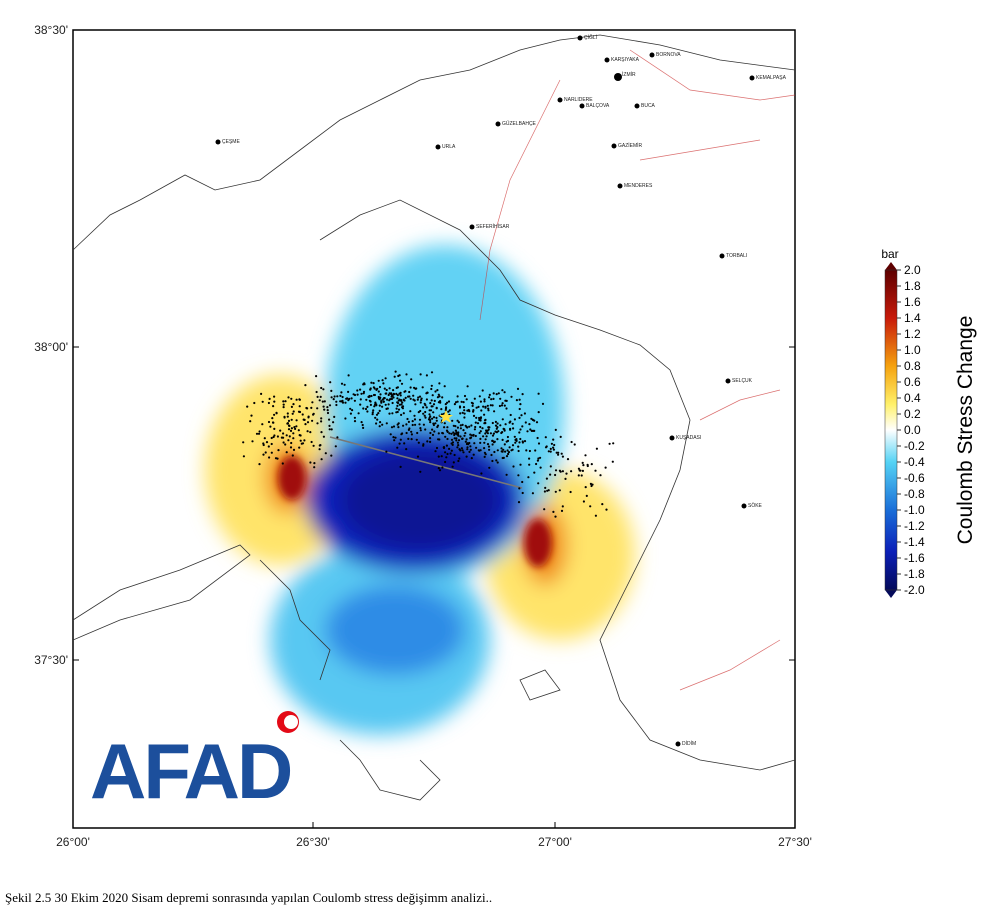 This screenshot has height=918, width=1000. What do you see at coordinates (914, 542) in the screenshot?
I see `colorbar-tick-label: -1.4` at bounding box center [914, 542].